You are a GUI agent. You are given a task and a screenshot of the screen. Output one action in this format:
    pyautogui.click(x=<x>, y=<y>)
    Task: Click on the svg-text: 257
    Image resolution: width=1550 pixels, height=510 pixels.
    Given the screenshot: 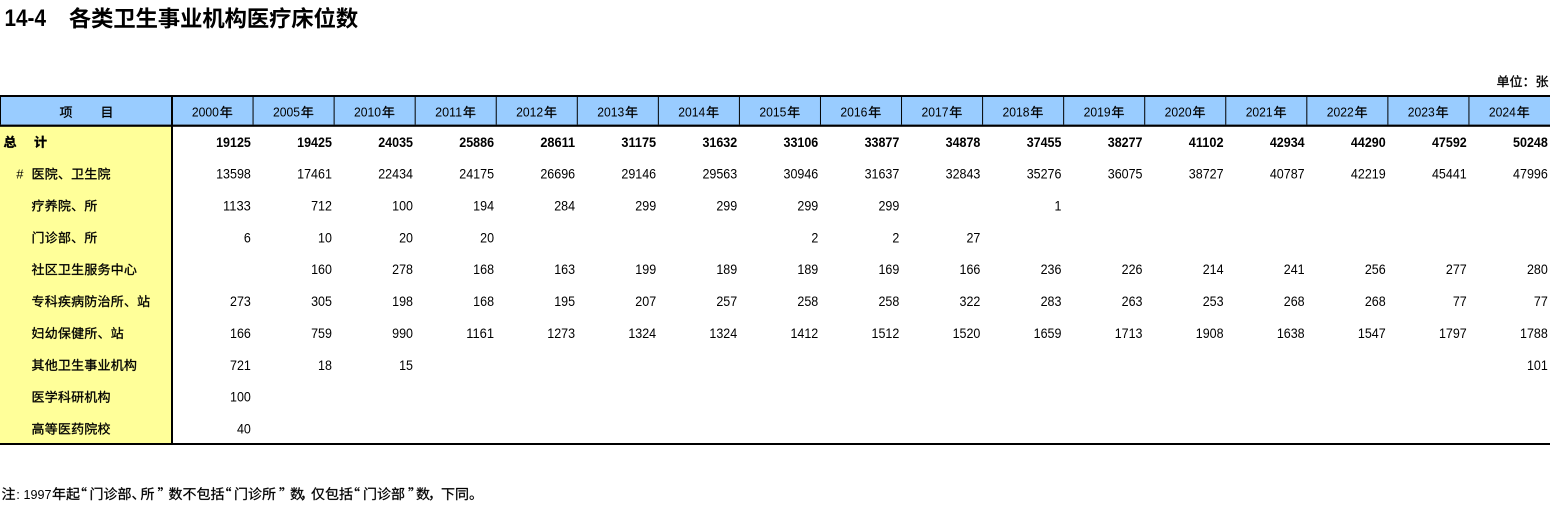 What is the action you would take?
    pyautogui.click(x=726, y=301)
    